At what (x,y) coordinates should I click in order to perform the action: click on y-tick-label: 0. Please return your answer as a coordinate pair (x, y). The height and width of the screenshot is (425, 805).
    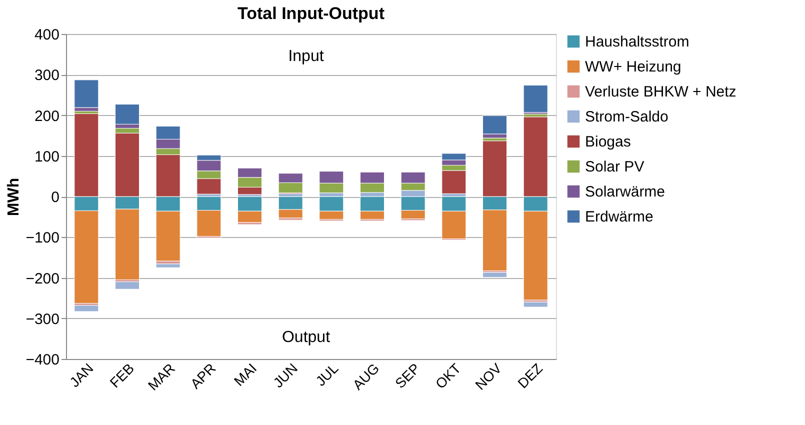
    Looking at the image, I should click on (55, 197).